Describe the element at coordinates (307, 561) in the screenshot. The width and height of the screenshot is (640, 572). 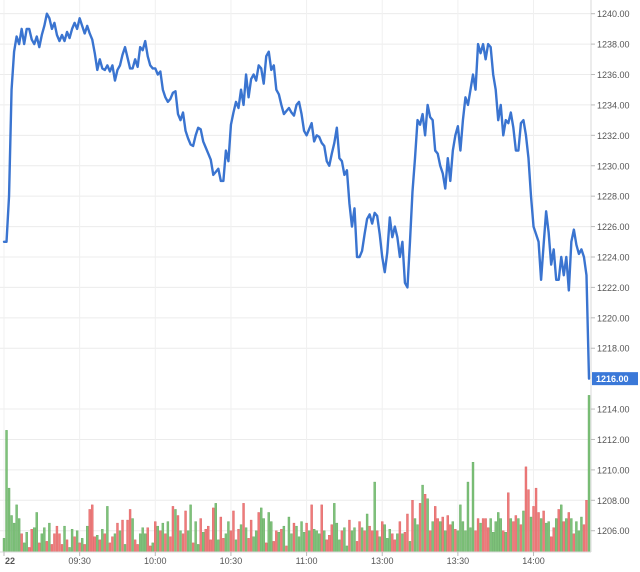
I see `x-tick-label-4: 11:00` at that location.